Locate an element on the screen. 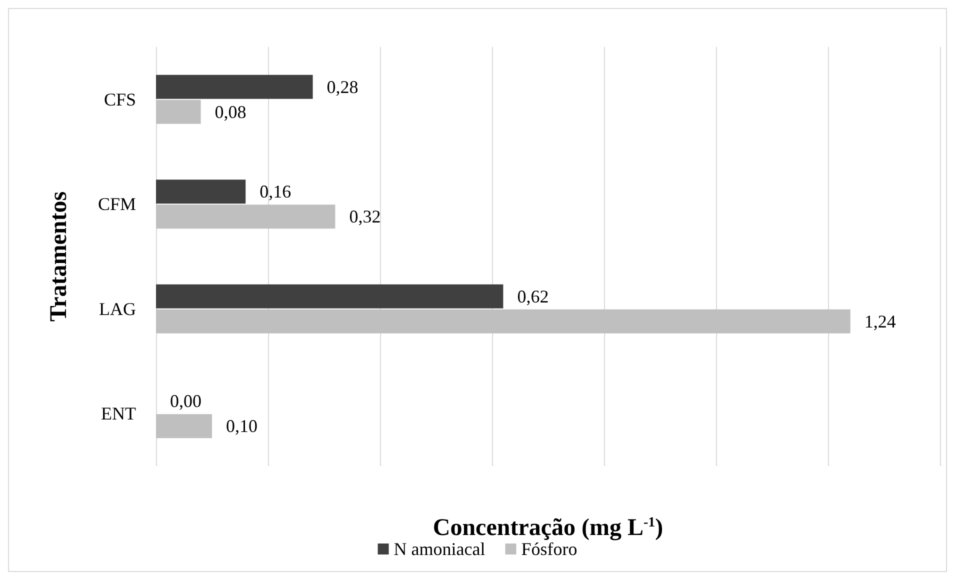 The width and height of the screenshot is (955, 580). data-label: 0,16 is located at coordinates (276, 192).